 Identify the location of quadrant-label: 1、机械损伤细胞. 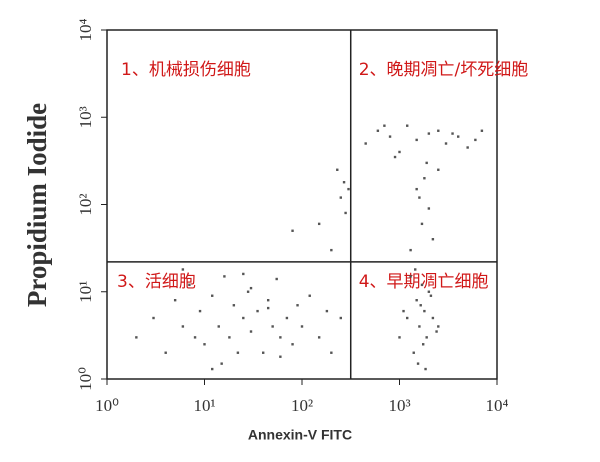
(186, 70).